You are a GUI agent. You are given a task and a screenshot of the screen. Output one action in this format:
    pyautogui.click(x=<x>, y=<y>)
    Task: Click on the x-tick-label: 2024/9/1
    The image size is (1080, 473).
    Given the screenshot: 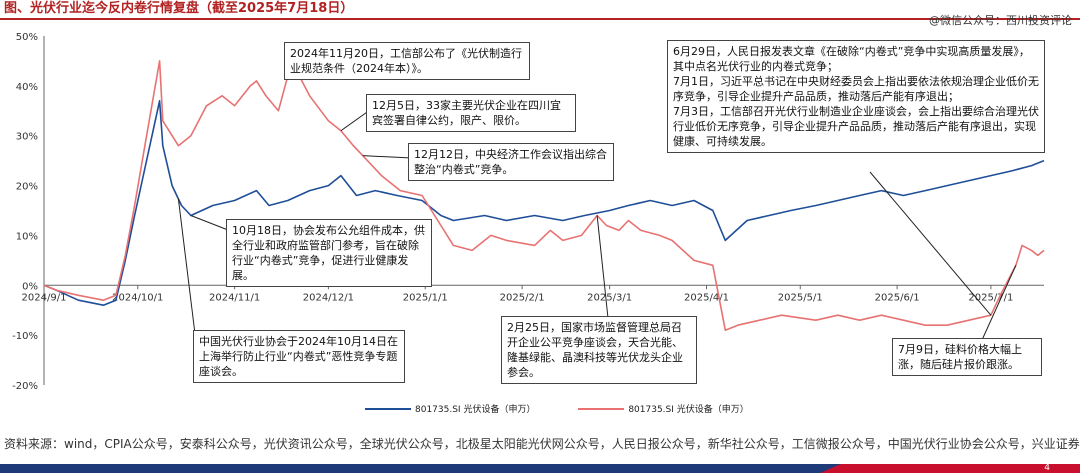 What is the action you would take?
    pyautogui.click(x=44, y=297)
    